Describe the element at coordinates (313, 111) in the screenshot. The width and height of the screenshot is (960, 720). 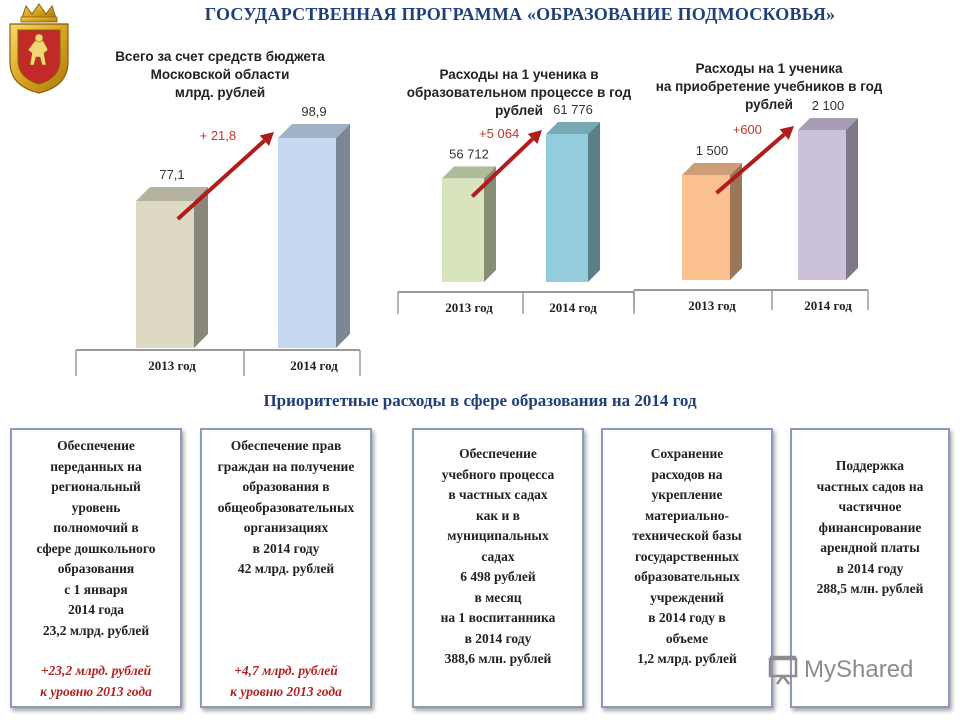
I see `value-label: 98,9` at that location.